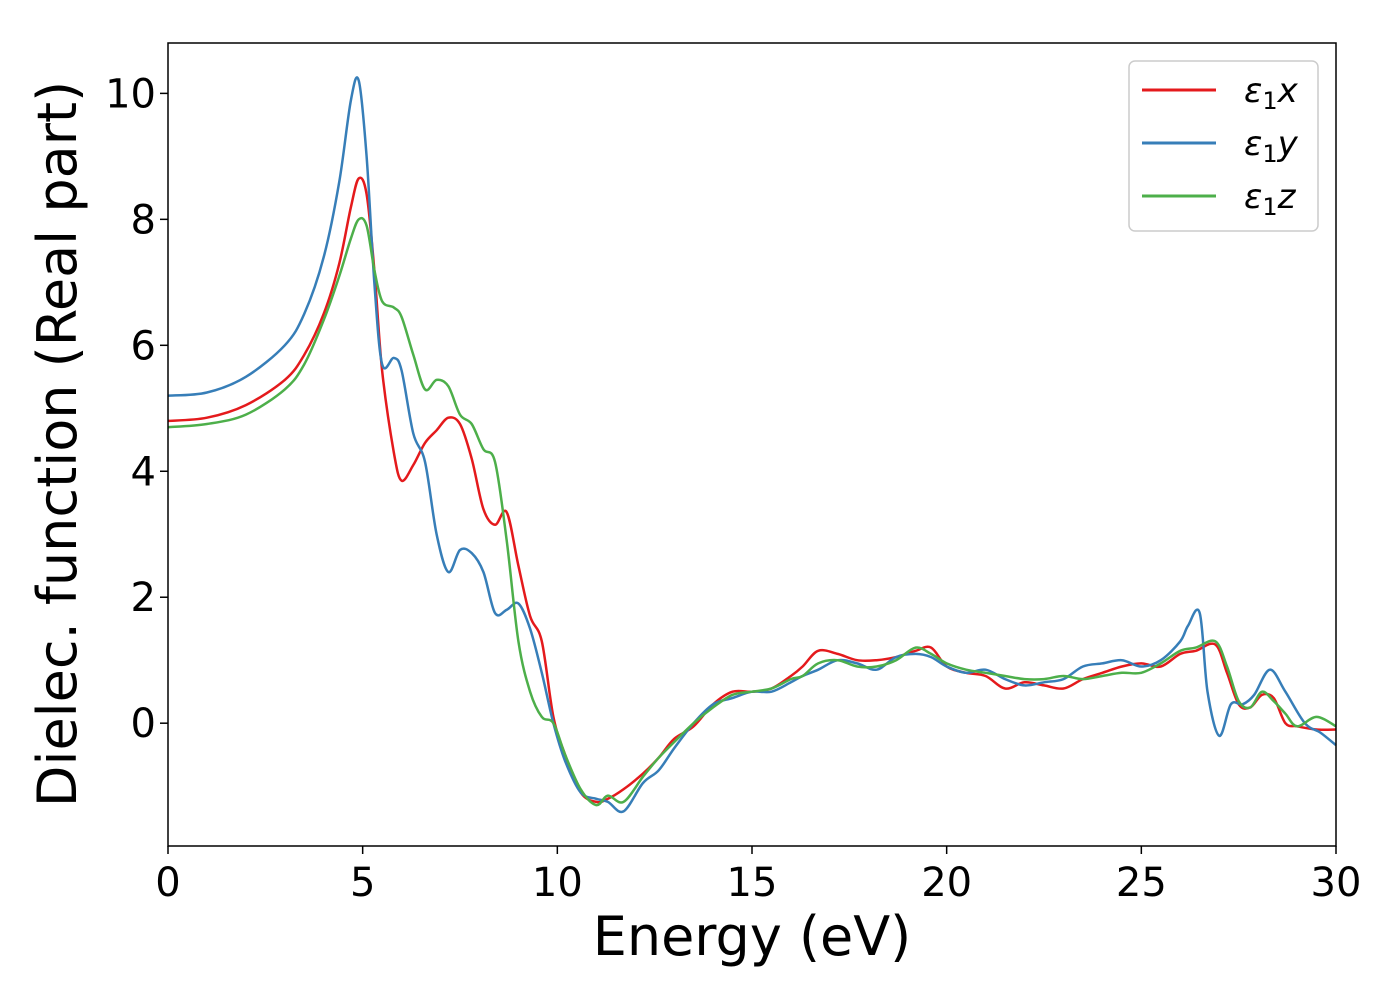 The width and height of the screenshot is (1400, 1004). What do you see at coordinates (143, 598) in the screenshot?
I see `y-tick-label: 2` at bounding box center [143, 598].